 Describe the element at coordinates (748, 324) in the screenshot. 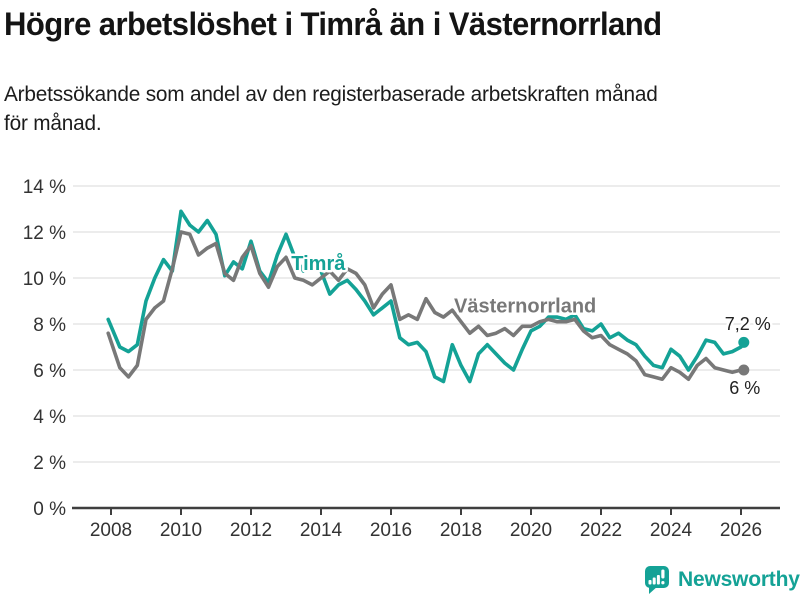

I see `timra-end-value: 7,2 %` at that location.